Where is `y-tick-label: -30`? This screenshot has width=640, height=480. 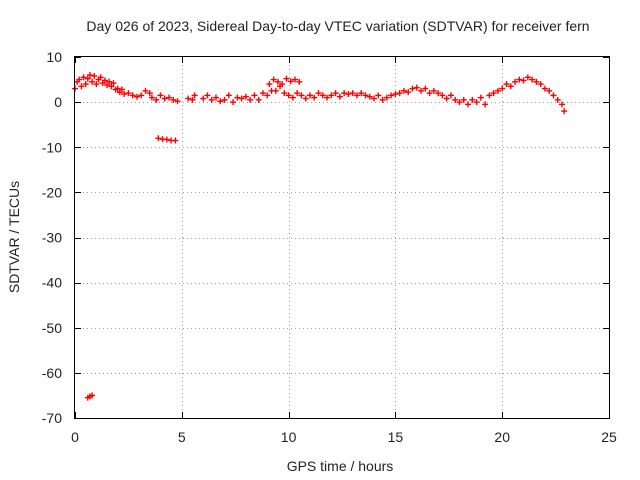 y-tick-label: -30 is located at coordinates (52, 238).